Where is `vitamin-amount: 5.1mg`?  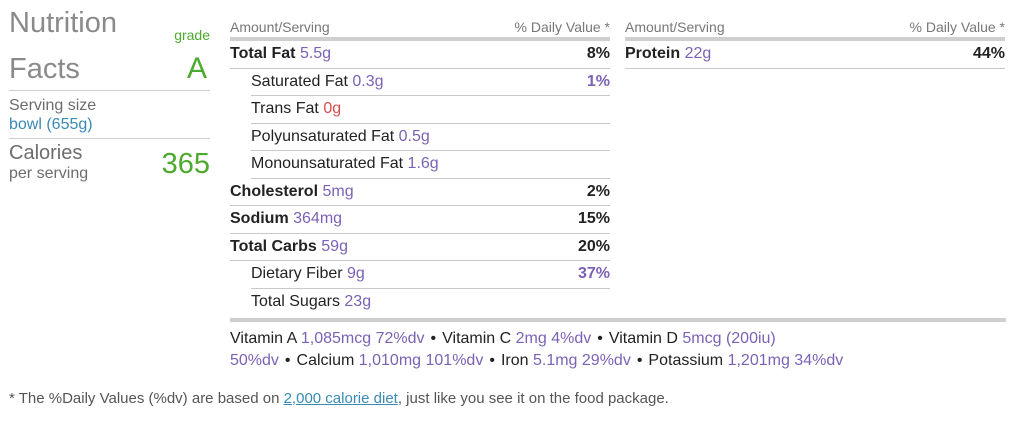
vitamin-amount: 5.1mg is located at coordinates (555, 360).